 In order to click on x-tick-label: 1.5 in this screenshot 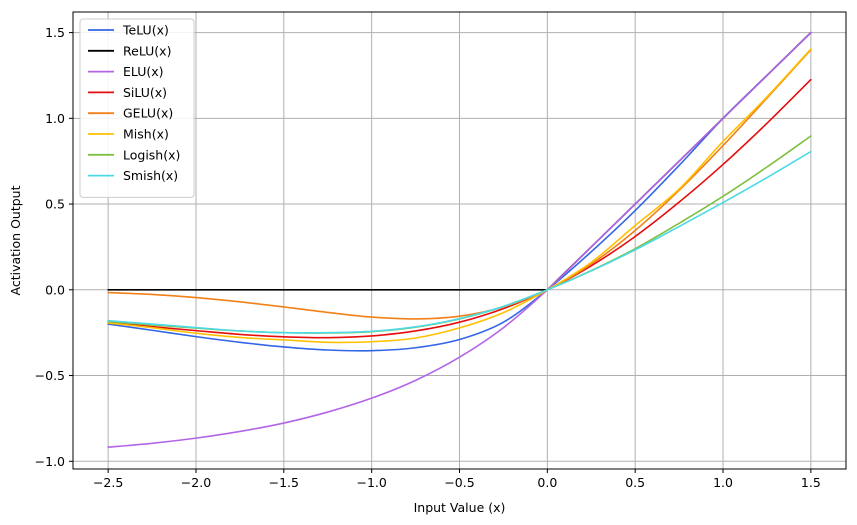, I will do `click(811, 482)`.